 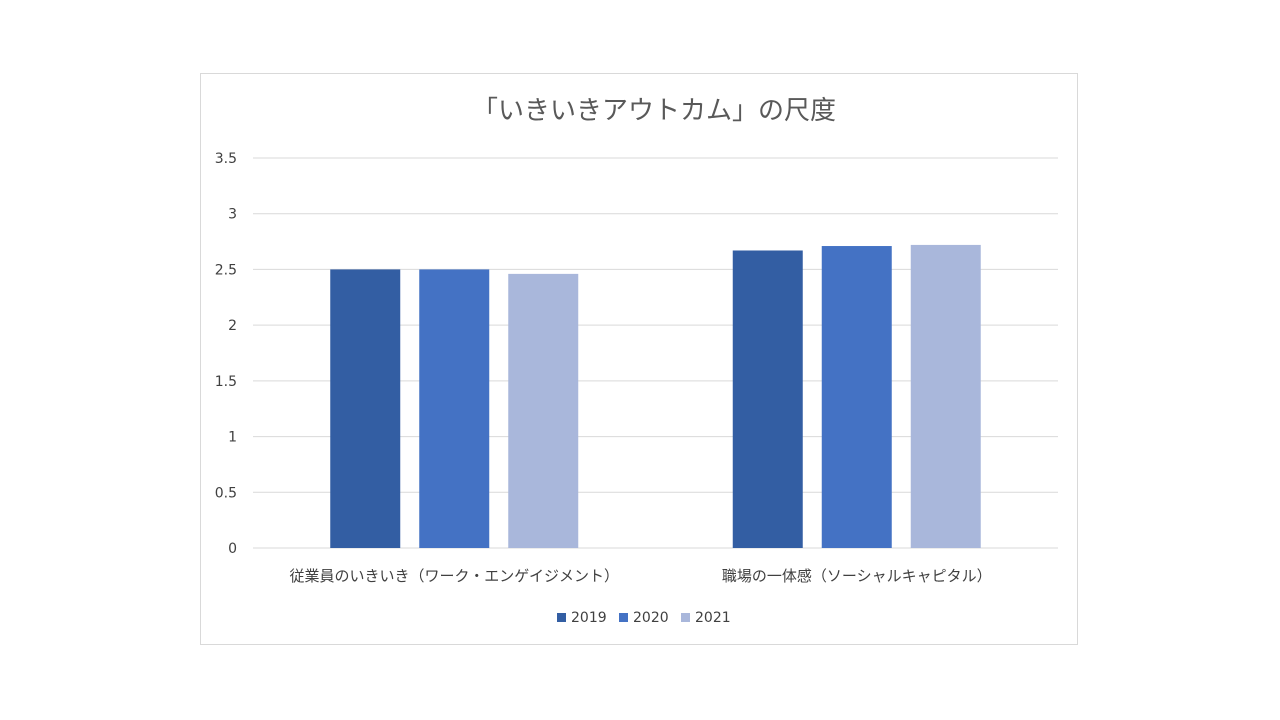 I want to click on legend-label: 2021, so click(x=713, y=618).